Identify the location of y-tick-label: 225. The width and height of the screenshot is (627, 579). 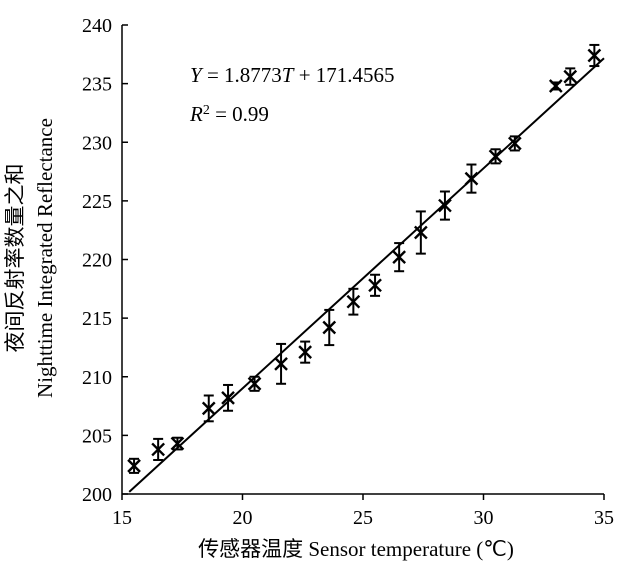
(97, 202).